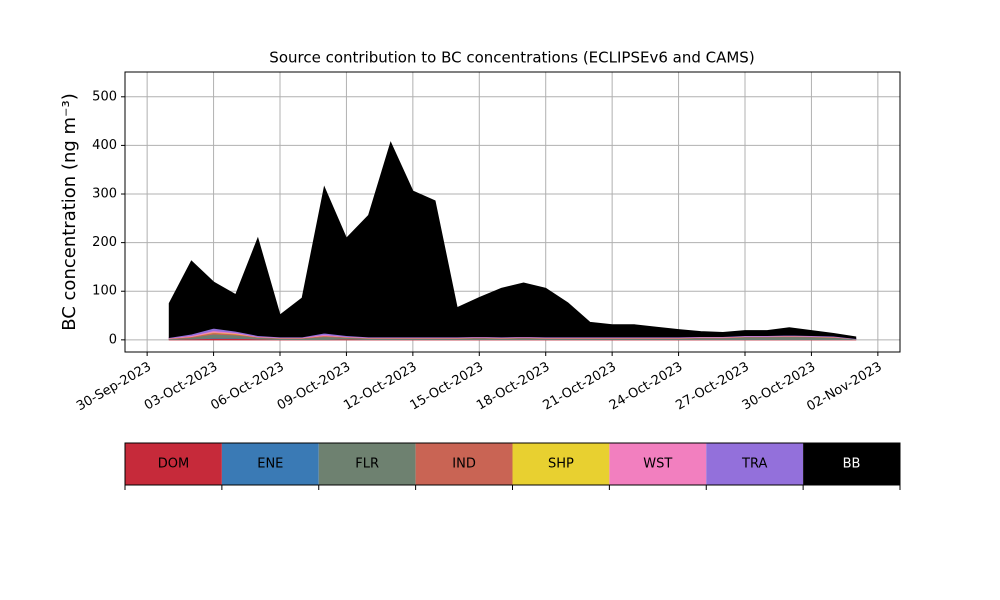 Image resolution: width=1000 pixels, height=600 pixels. Describe the element at coordinates (181, 387) in the screenshot. I see `x-tick-label: 03-Oct-2023` at that location.